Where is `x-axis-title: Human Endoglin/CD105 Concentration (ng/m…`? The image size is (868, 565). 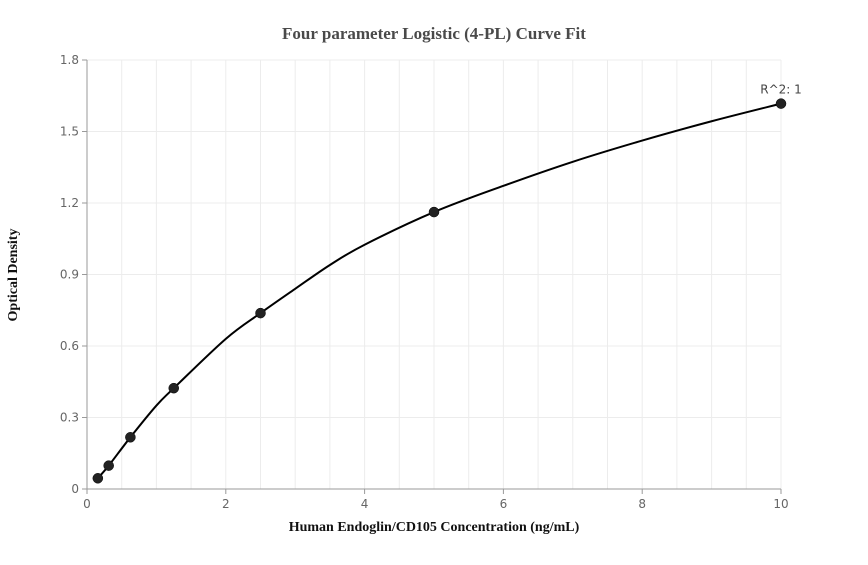 x-axis-title: Human Endoglin/CD105 Concentration (ng/m… is located at coordinates (434, 527).